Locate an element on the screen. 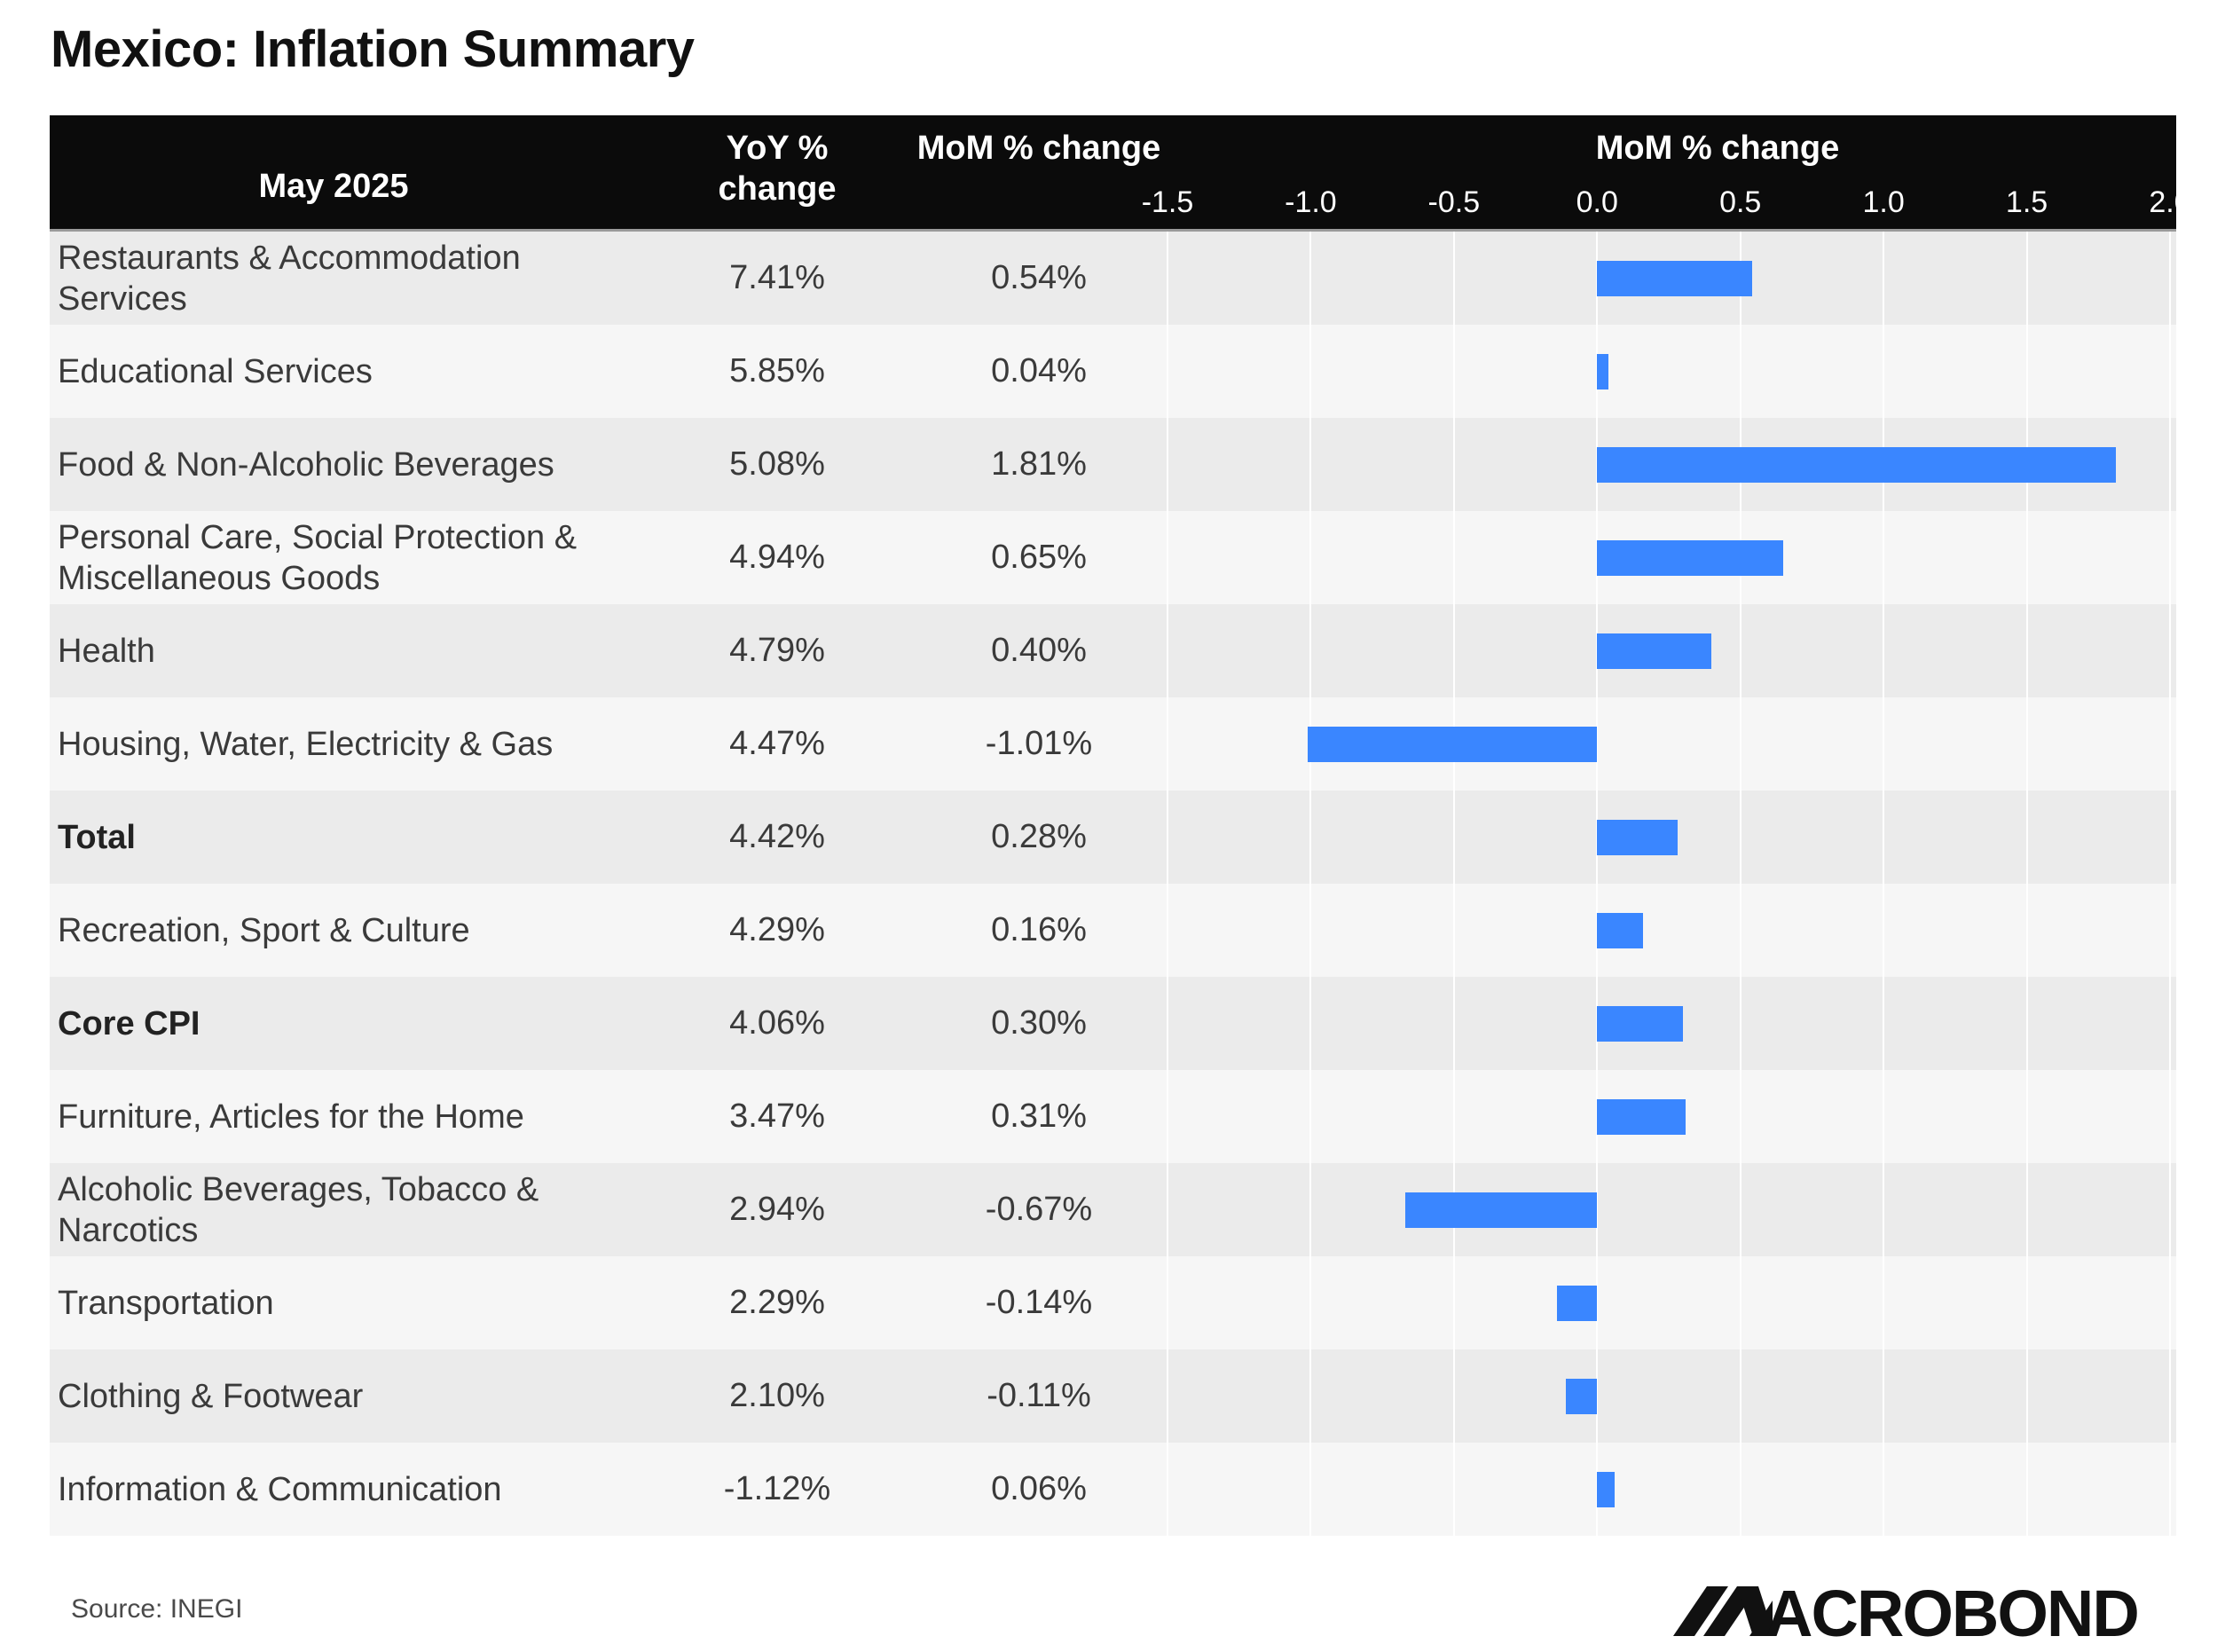 This screenshot has height=1652, width=2225. row-mom-value: 0.30% is located at coordinates (1039, 1023).